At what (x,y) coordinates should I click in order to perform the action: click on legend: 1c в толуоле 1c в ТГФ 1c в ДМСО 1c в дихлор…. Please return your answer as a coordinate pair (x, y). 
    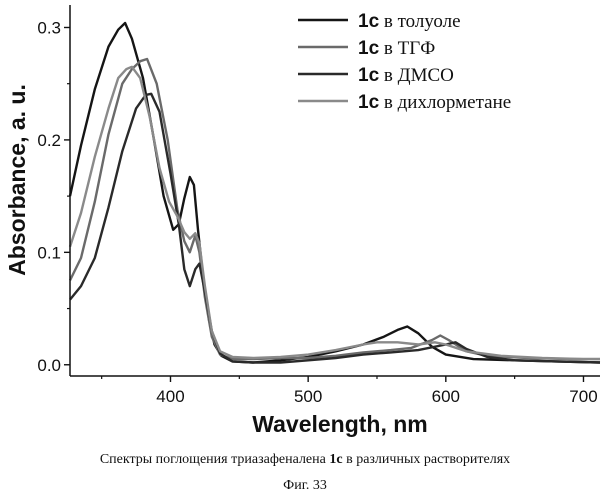
    Looking at the image, I should click on (404, 62).